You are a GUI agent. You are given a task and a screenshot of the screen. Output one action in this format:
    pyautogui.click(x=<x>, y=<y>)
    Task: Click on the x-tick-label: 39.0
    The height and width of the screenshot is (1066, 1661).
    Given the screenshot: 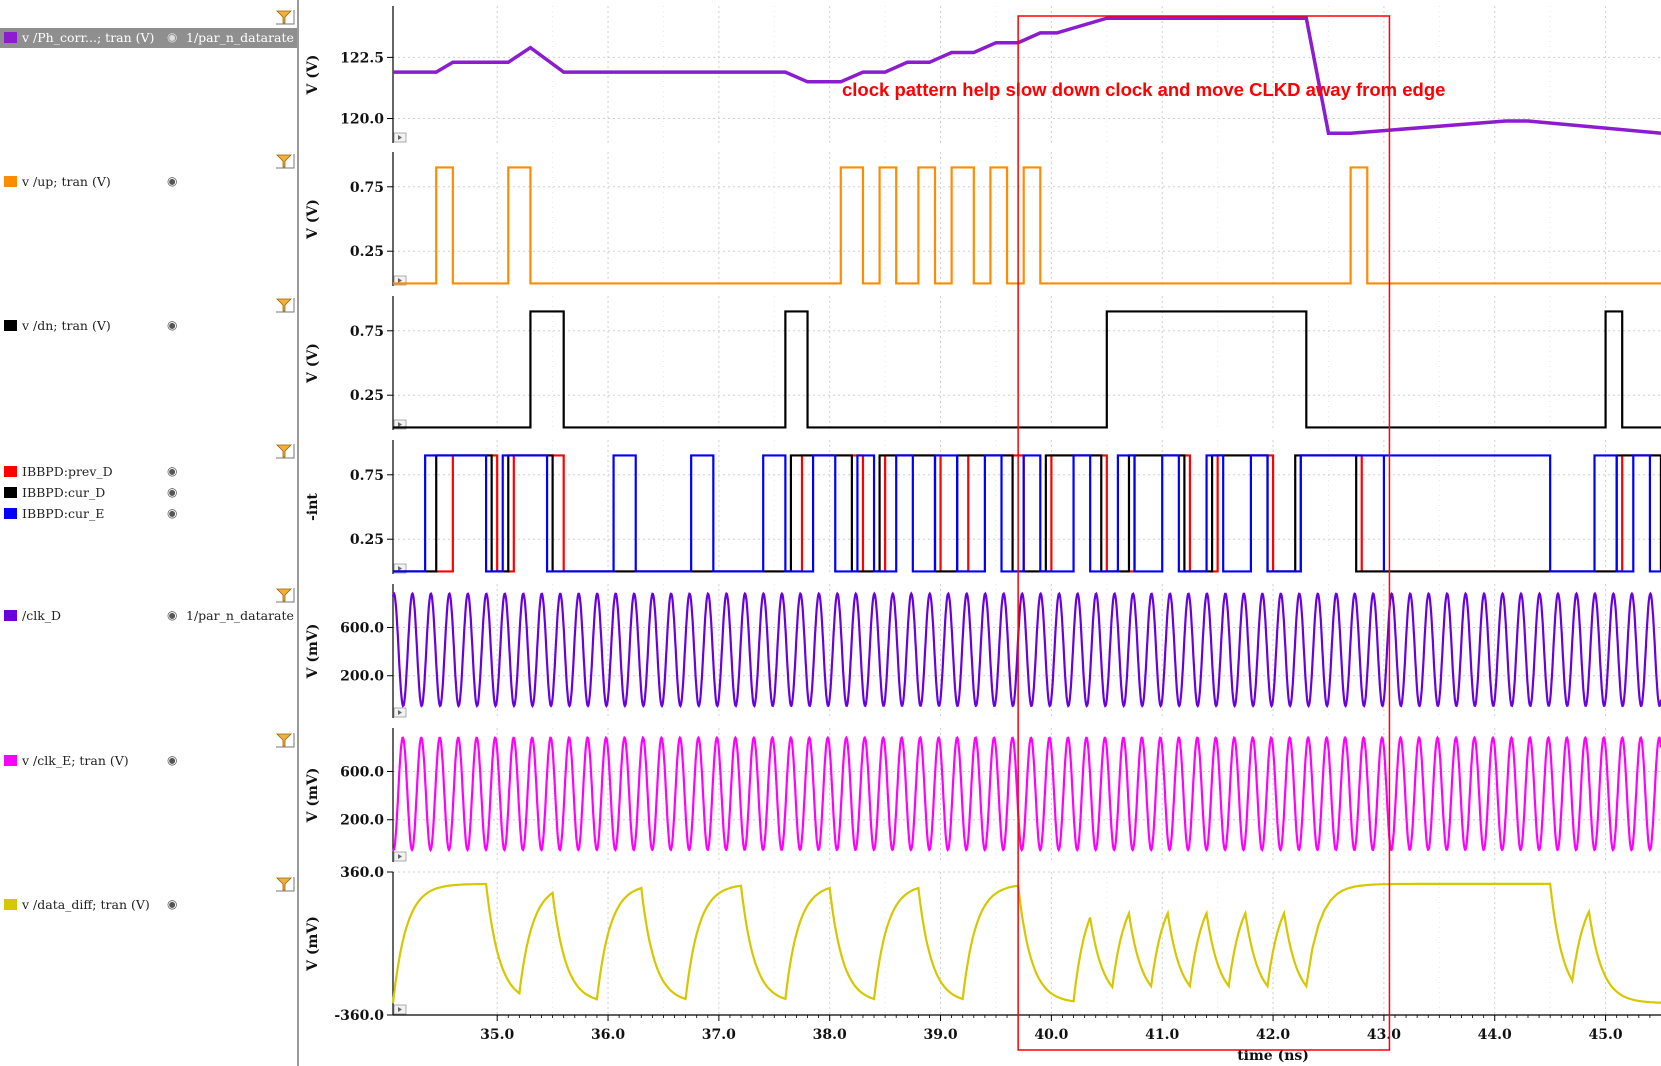 What is the action you would take?
    pyautogui.click(x=940, y=1035)
    